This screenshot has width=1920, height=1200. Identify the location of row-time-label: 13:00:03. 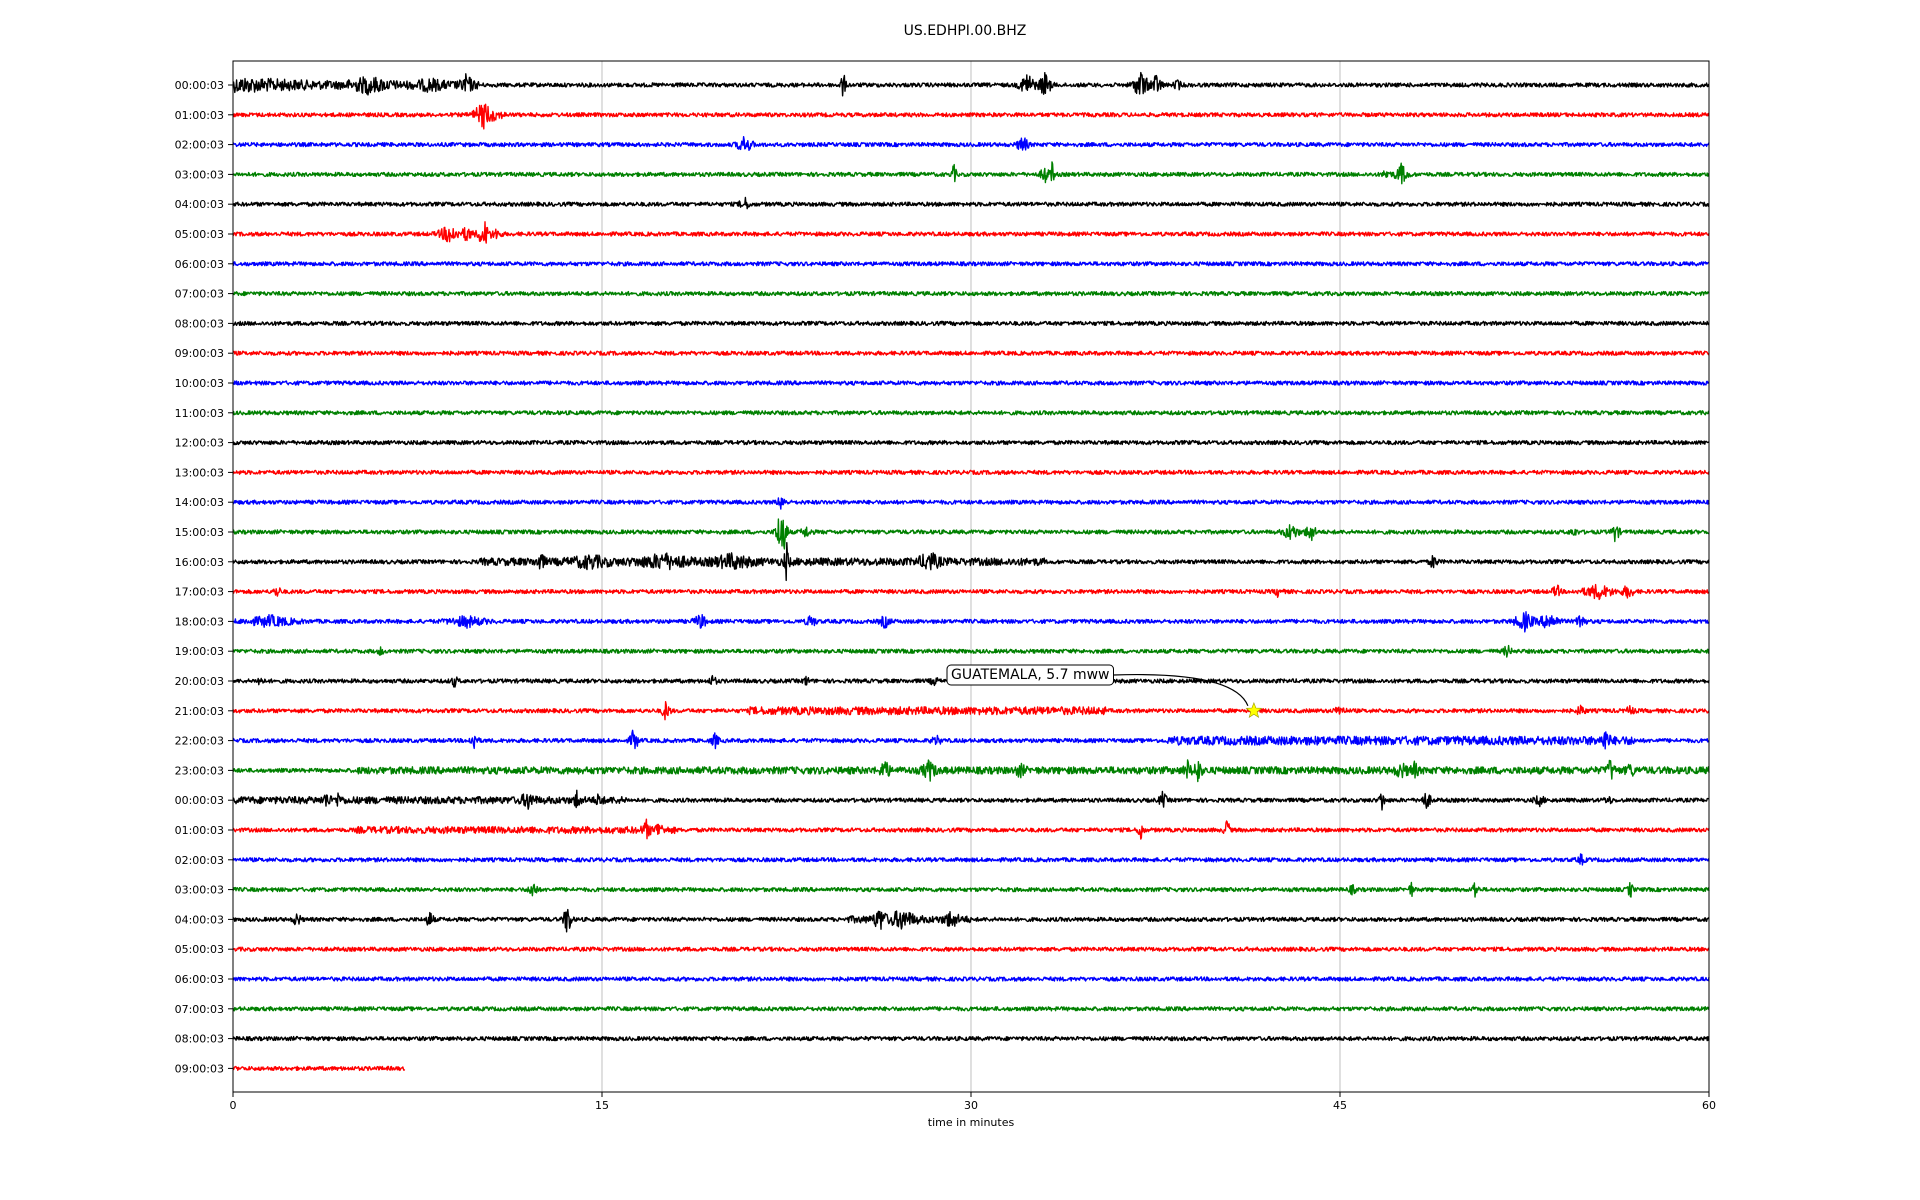
(199, 472).